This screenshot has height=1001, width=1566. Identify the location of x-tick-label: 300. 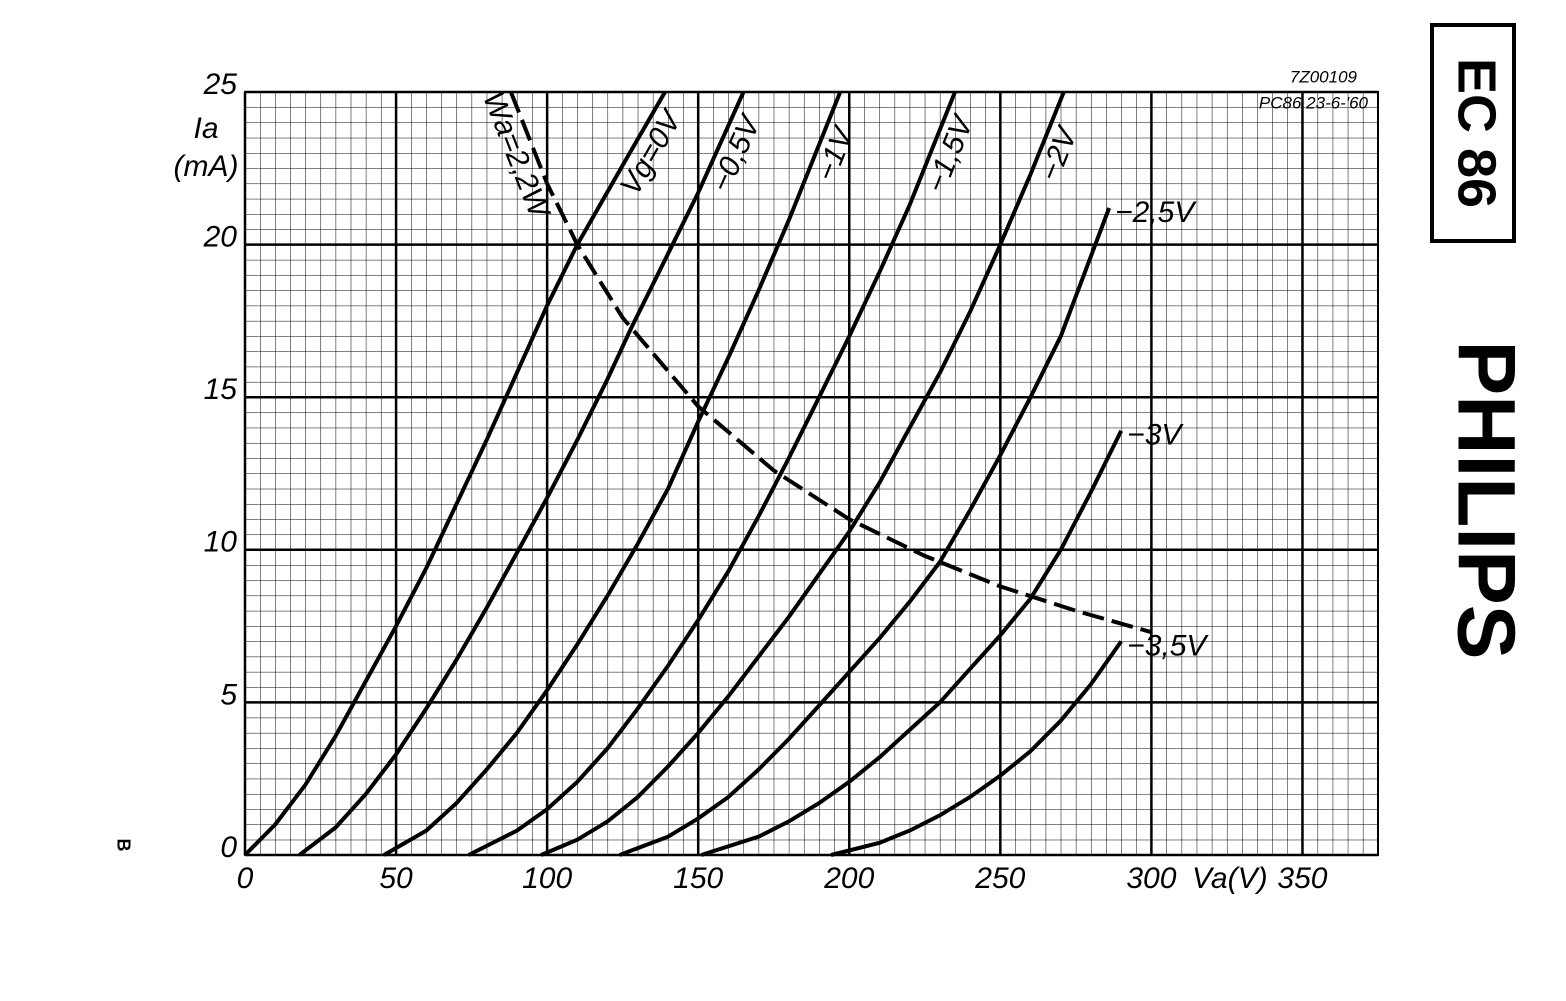
(1151, 878).